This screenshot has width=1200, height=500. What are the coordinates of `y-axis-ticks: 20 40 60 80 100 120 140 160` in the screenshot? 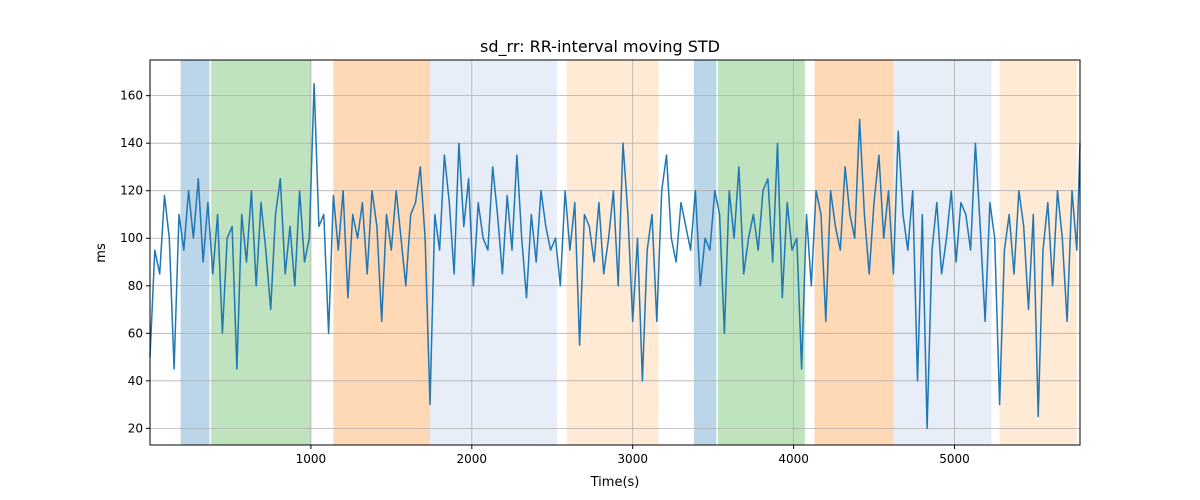 It's located at (135, 262).